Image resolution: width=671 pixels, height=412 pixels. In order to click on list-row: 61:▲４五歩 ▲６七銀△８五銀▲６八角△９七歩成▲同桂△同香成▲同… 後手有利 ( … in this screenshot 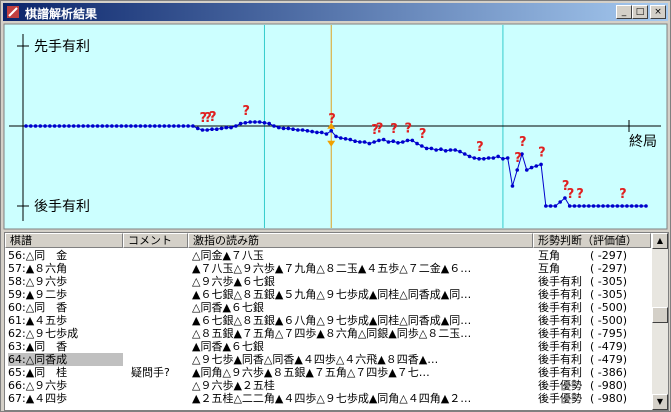, I will do `click(328, 320)`.